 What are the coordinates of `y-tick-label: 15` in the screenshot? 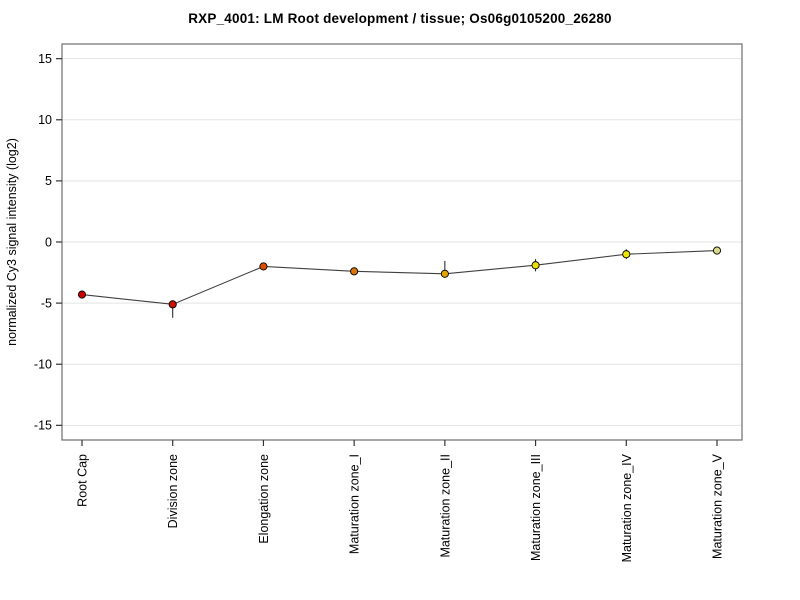 It's located at (45, 59).